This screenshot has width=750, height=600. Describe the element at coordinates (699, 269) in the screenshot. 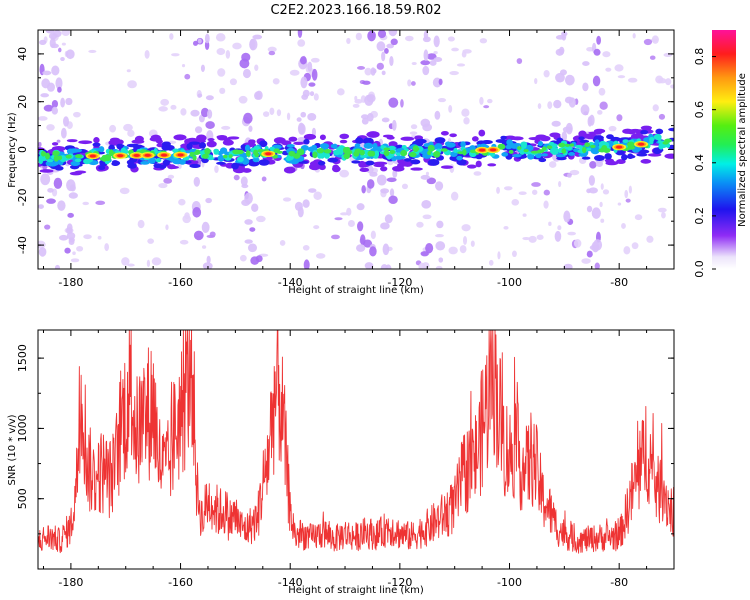

I see `colorbar-tick-label: 0.0` at that location.